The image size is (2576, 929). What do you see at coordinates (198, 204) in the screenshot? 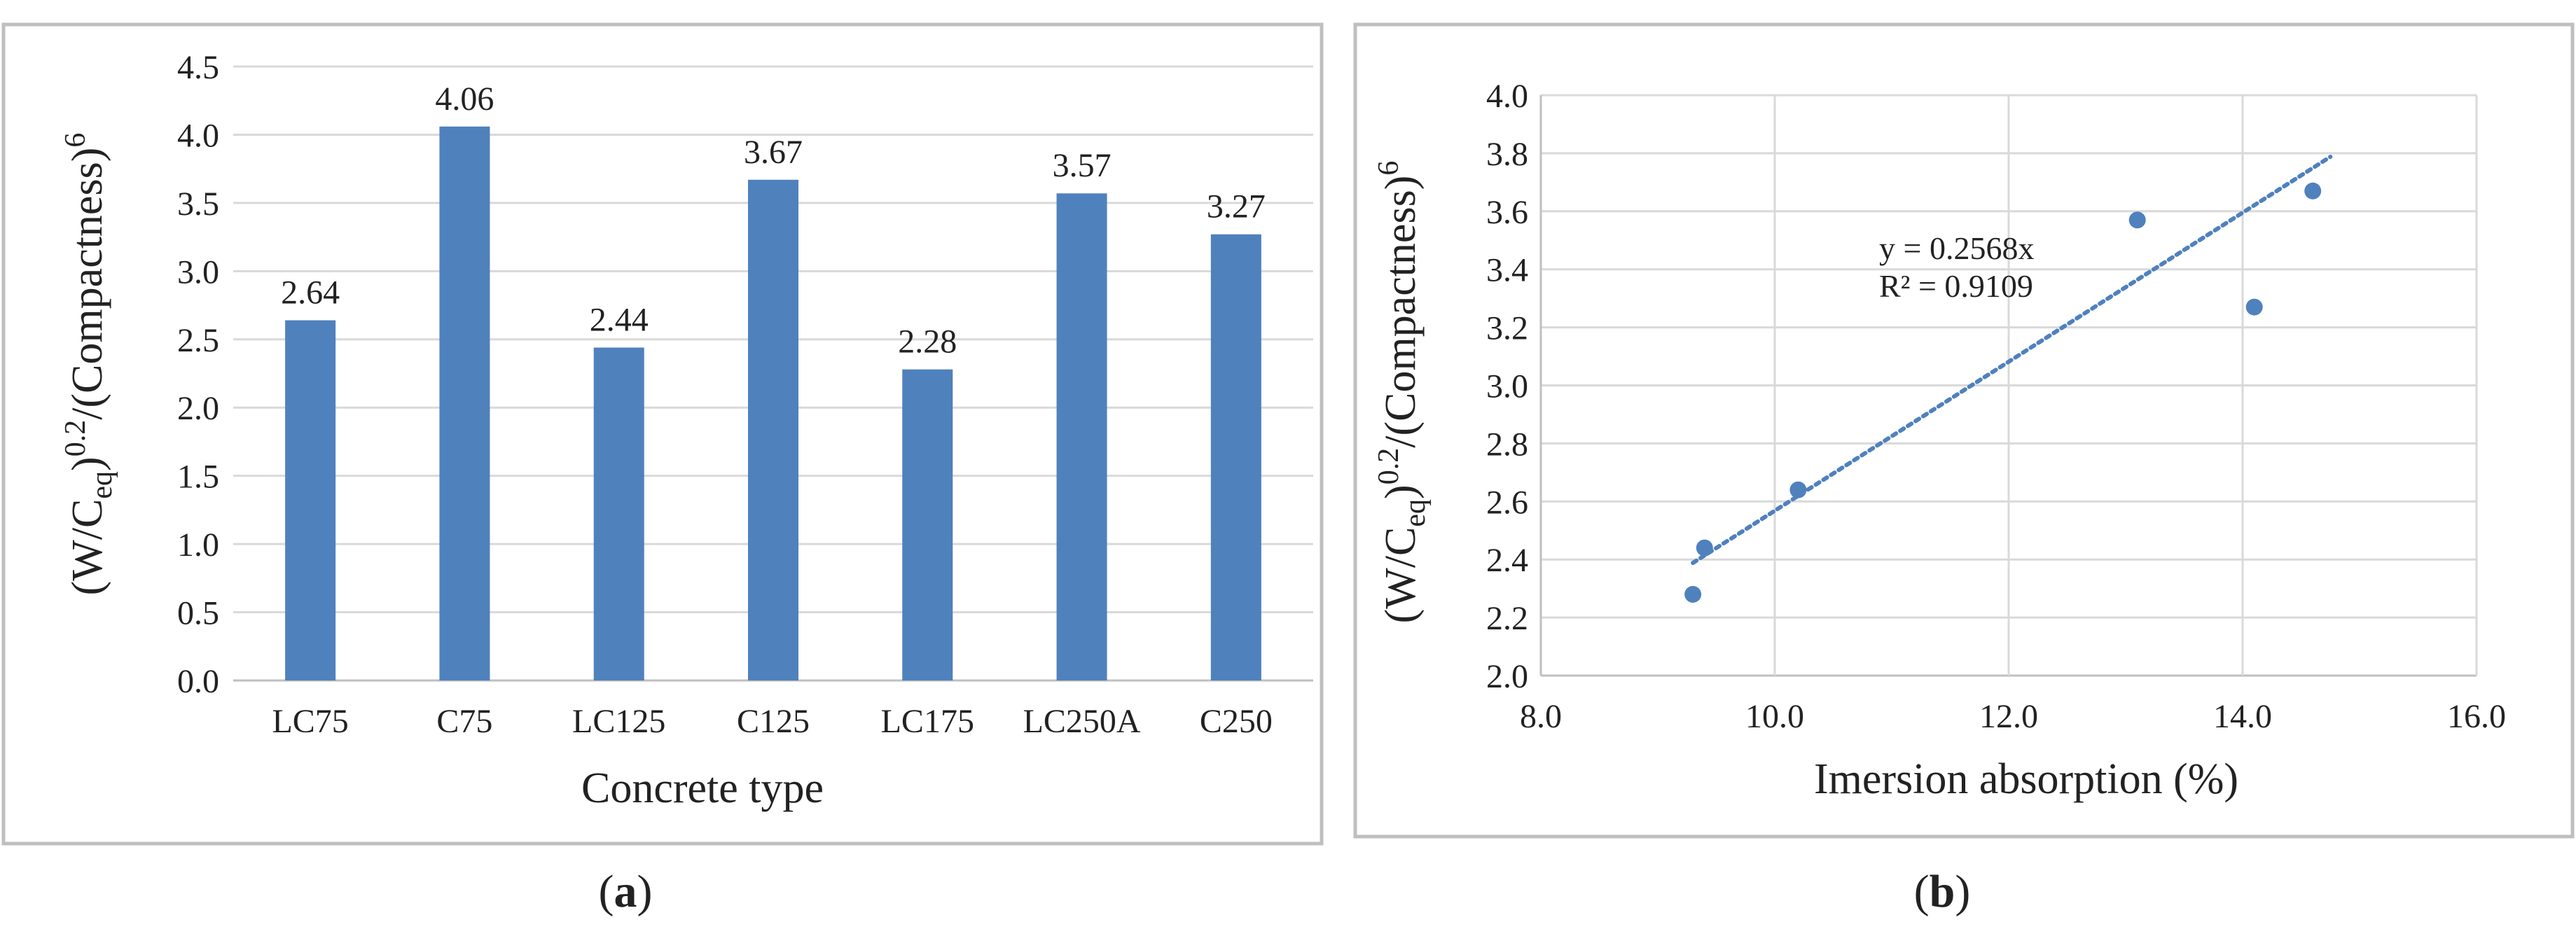
I see `panel-a-y-tick-label: 3.5` at bounding box center [198, 204].